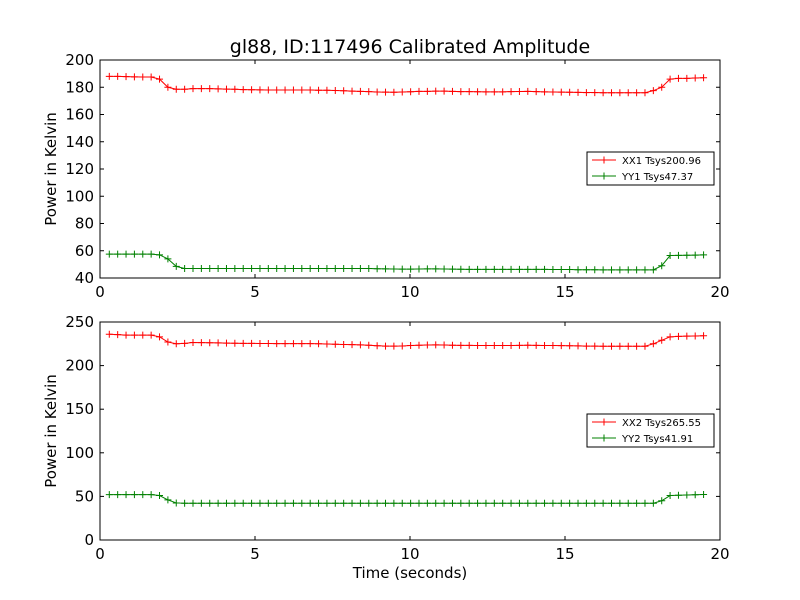  I want to click on y-tick-label: 120, so click(79, 169).